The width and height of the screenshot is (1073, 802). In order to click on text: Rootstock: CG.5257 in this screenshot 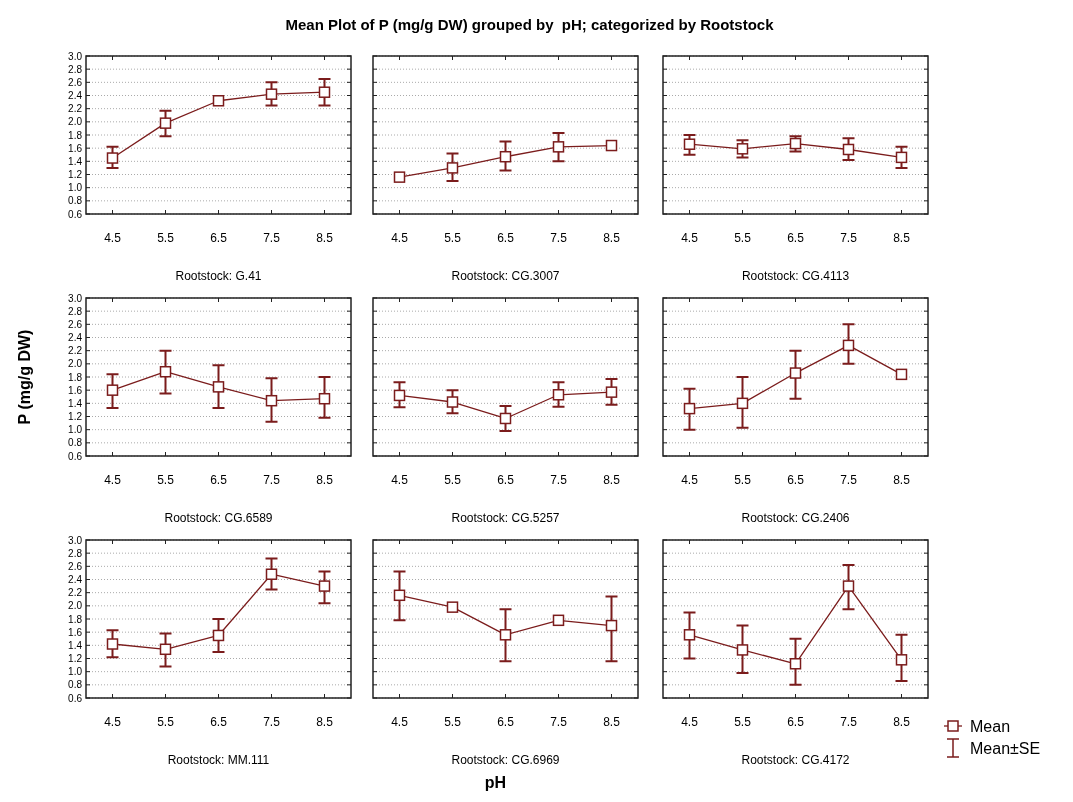, I will do `click(505, 518)`.